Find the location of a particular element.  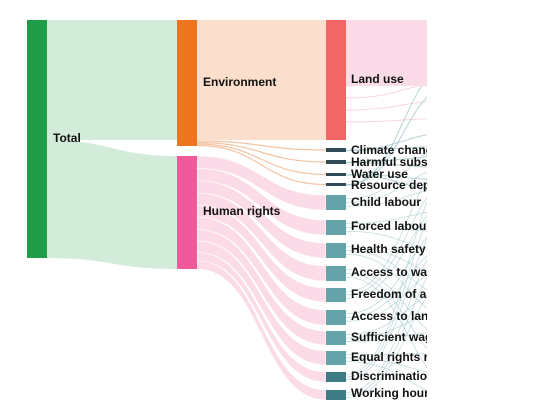

label-sufficient-wages: Sufficient wag is located at coordinates (389, 337).